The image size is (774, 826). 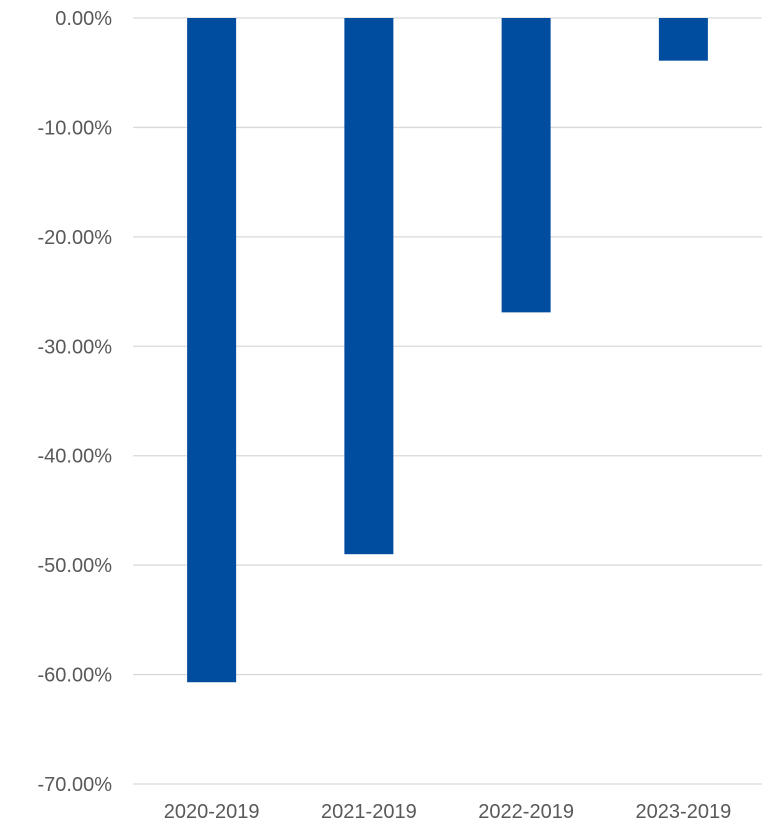 I want to click on bar-2023-2019, so click(x=683, y=39).